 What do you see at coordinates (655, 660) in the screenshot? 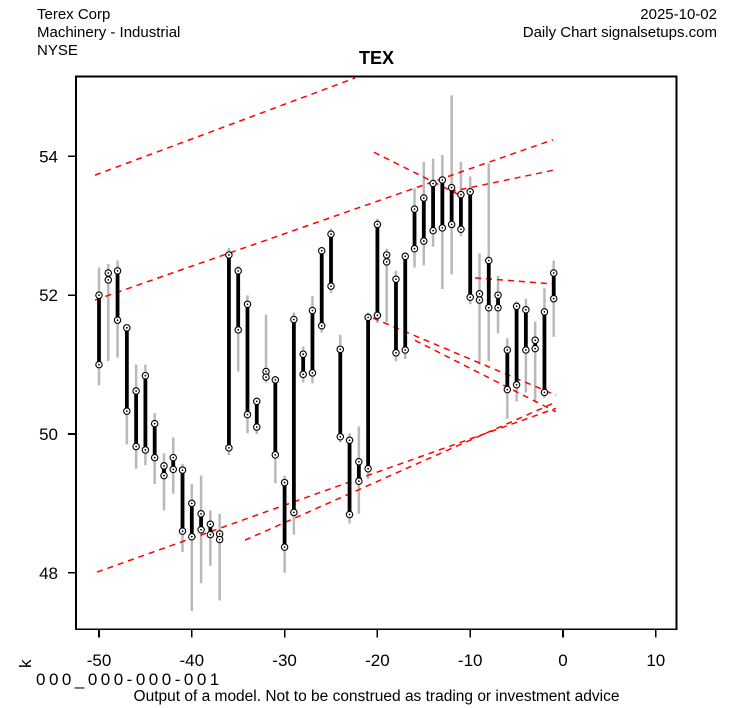
I see `x-tick-label: 10` at bounding box center [655, 660].